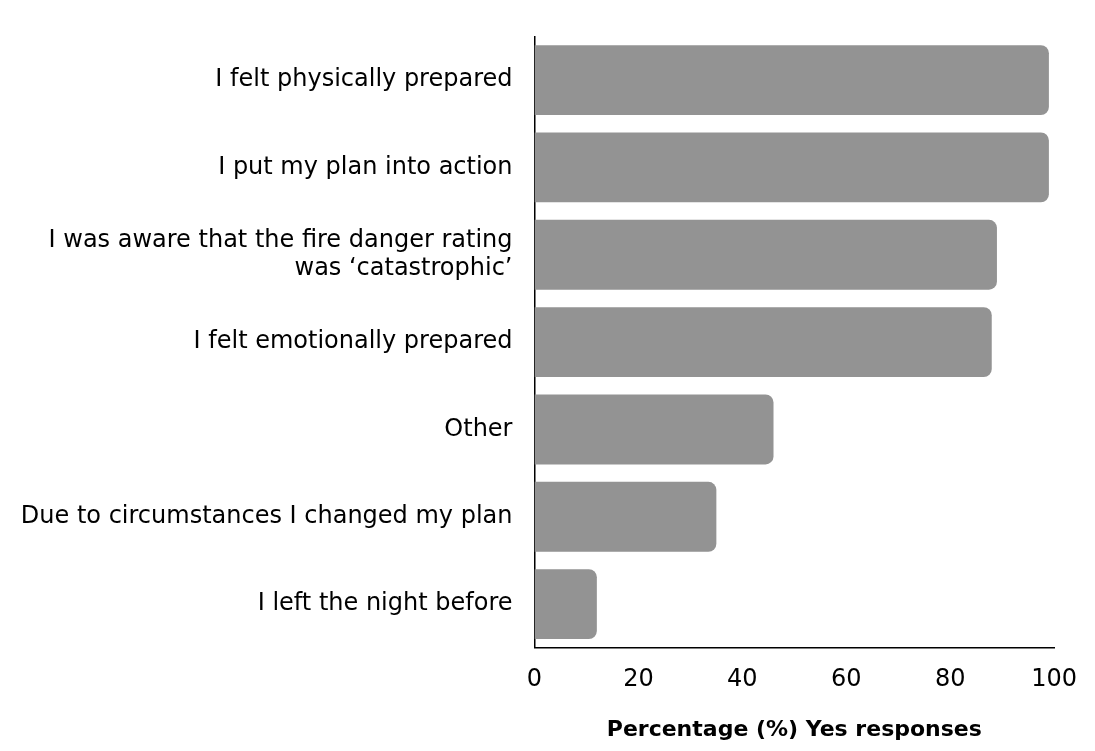 The image size is (1095, 751). What do you see at coordinates (742, 678) in the screenshot?
I see `x-tick-label: 40` at bounding box center [742, 678].